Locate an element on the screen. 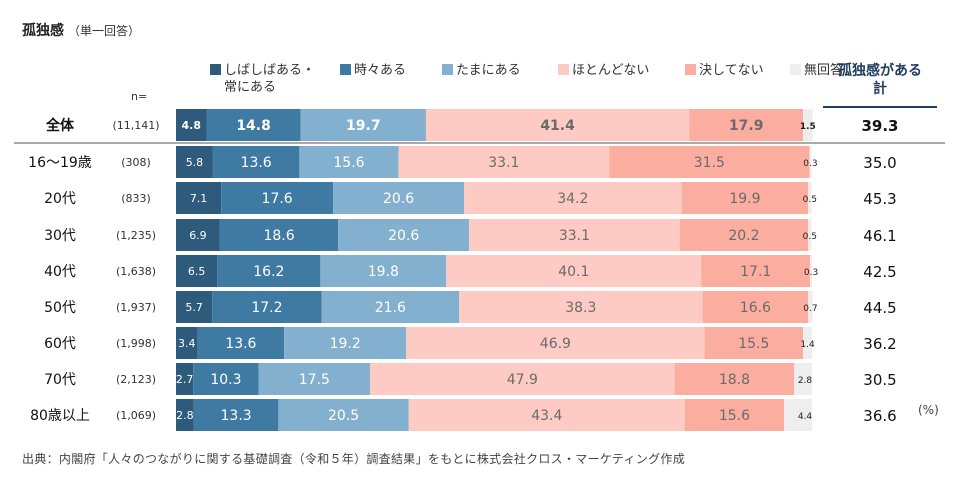  data-label: 20.6 is located at coordinates (403, 236).